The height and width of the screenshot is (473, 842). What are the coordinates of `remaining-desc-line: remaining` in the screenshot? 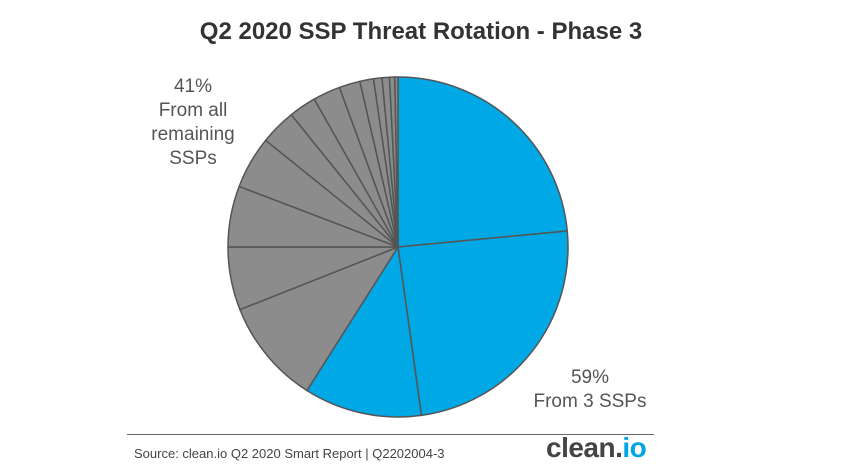 It's located at (193, 134).